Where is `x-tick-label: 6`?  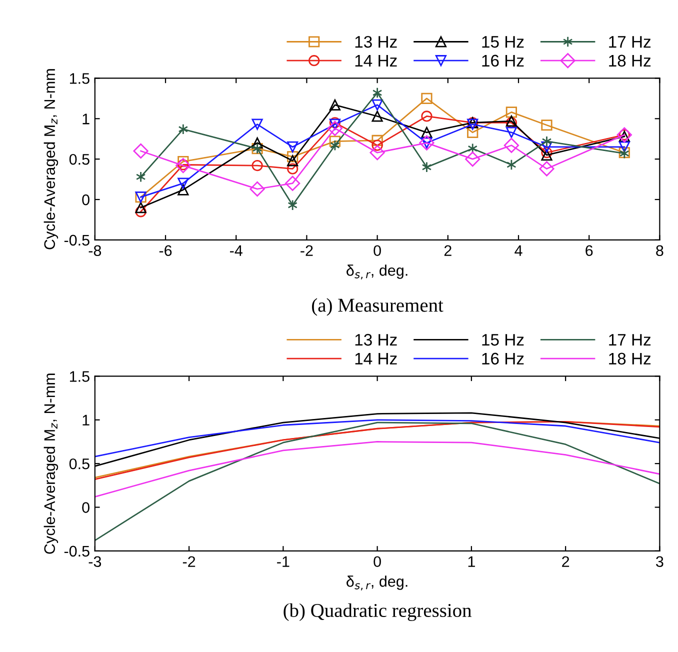
x-tick-label: 6 is located at coordinates (589, 250).